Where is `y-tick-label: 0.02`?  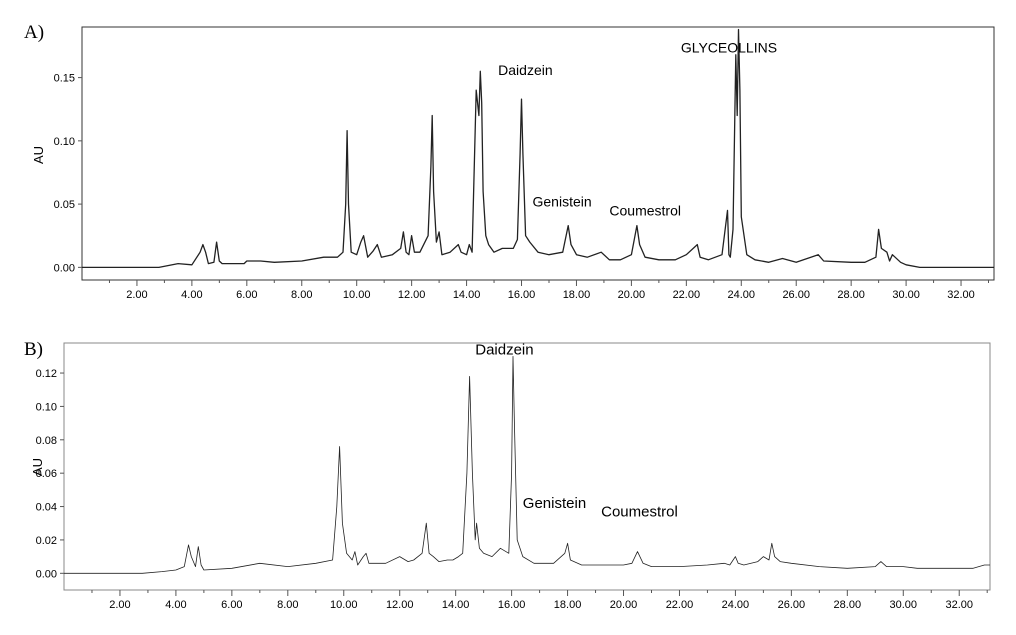
y-tick-label: 0.02 is located at coordinates (46, 541).